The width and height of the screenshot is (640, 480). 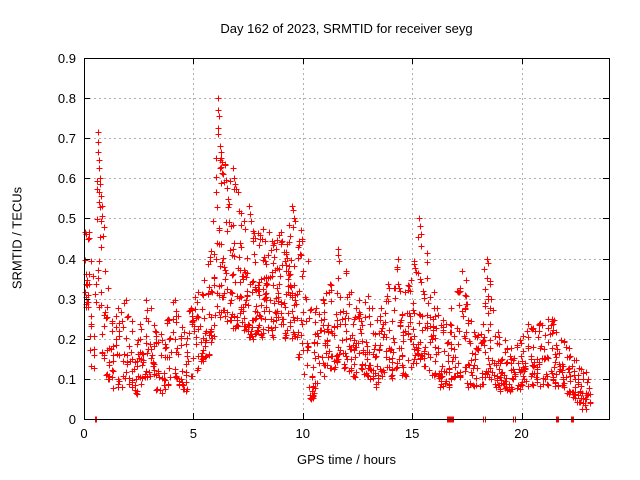 I want to click on y-tick-label: 0.5, so click(x=66, y=219).